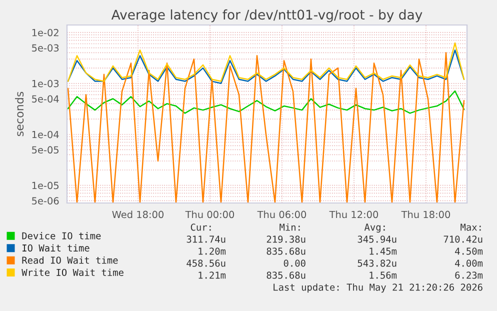  Describe the element at coordinates (383, 251) in the screenshot. I see `text: 1.45m` at that location.